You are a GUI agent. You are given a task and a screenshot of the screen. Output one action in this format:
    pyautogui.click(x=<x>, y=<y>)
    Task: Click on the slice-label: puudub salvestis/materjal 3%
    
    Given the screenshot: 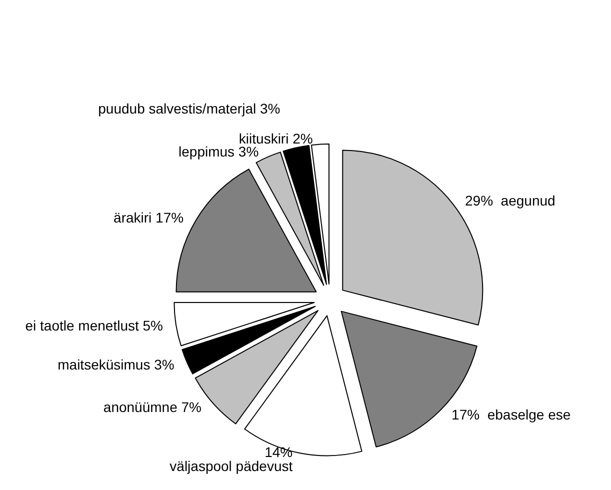 What is the action you would take?
    pyautogui.click(x=189, y=108)
    